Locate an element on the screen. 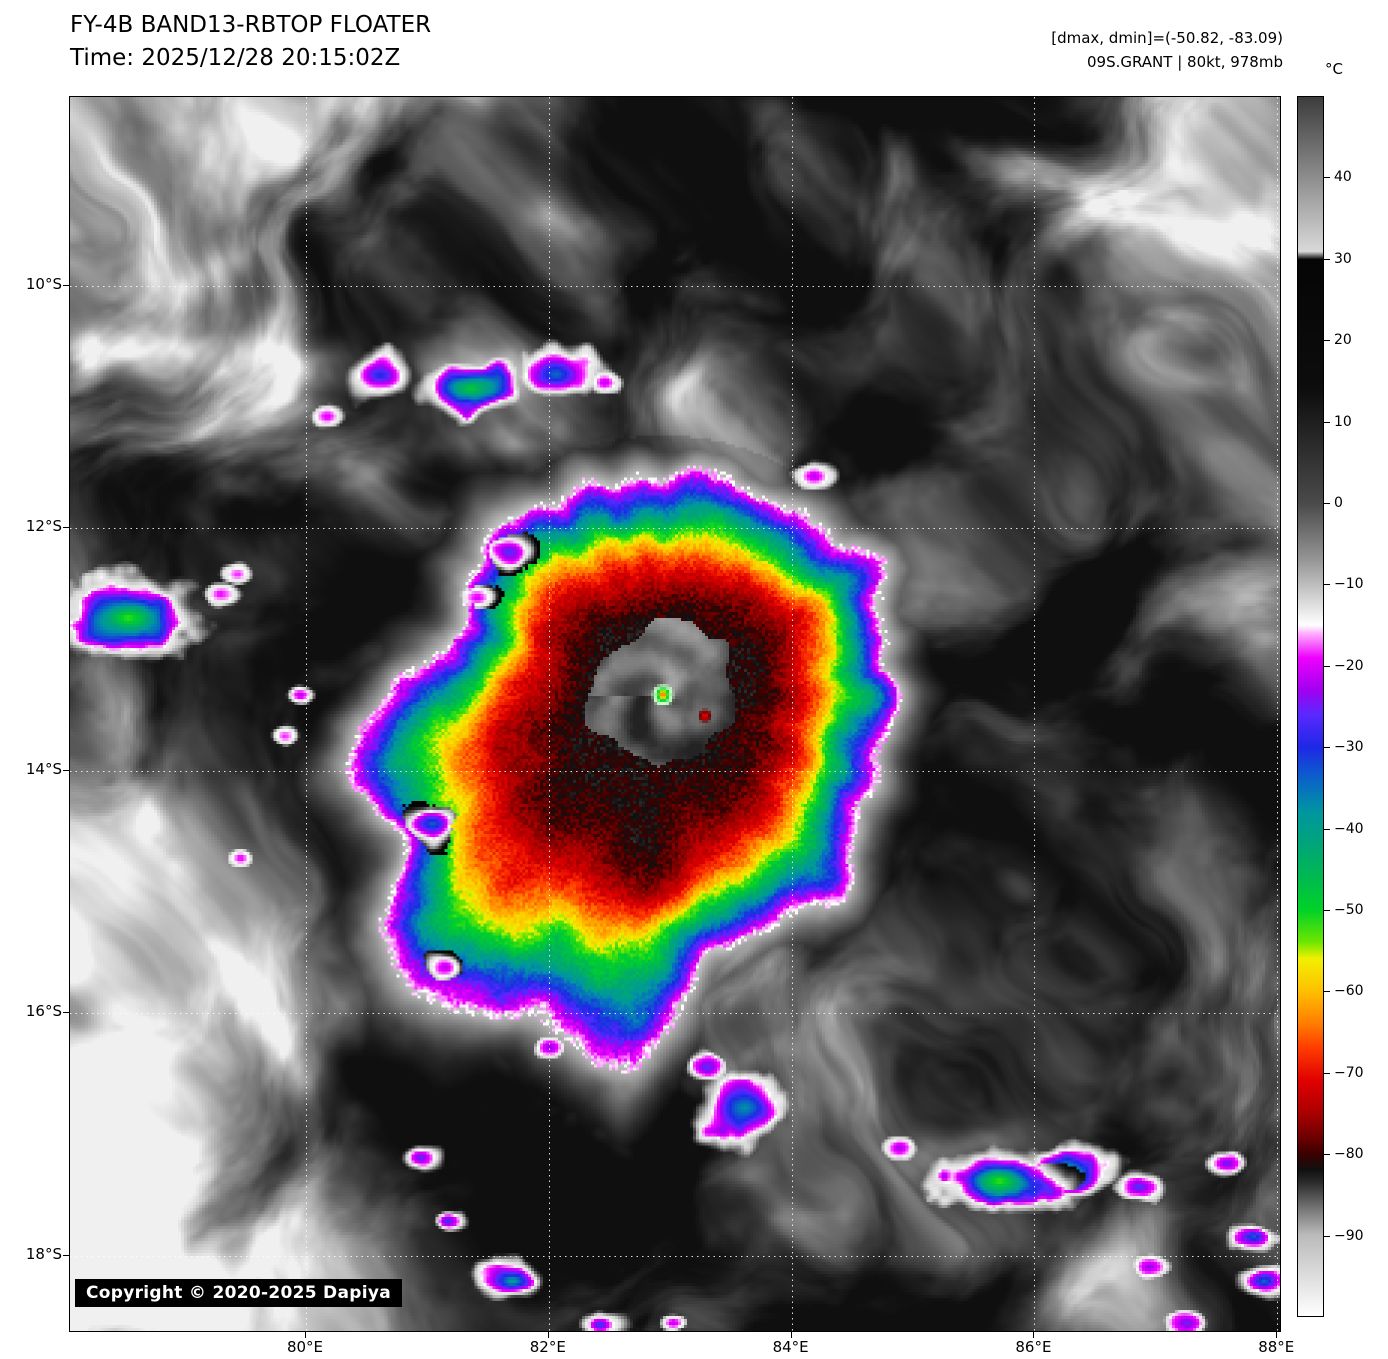 The width and height of the screenshot is (1388, 1359). lon-tick-label: 88°E is located at coordinates (1276, 1347).